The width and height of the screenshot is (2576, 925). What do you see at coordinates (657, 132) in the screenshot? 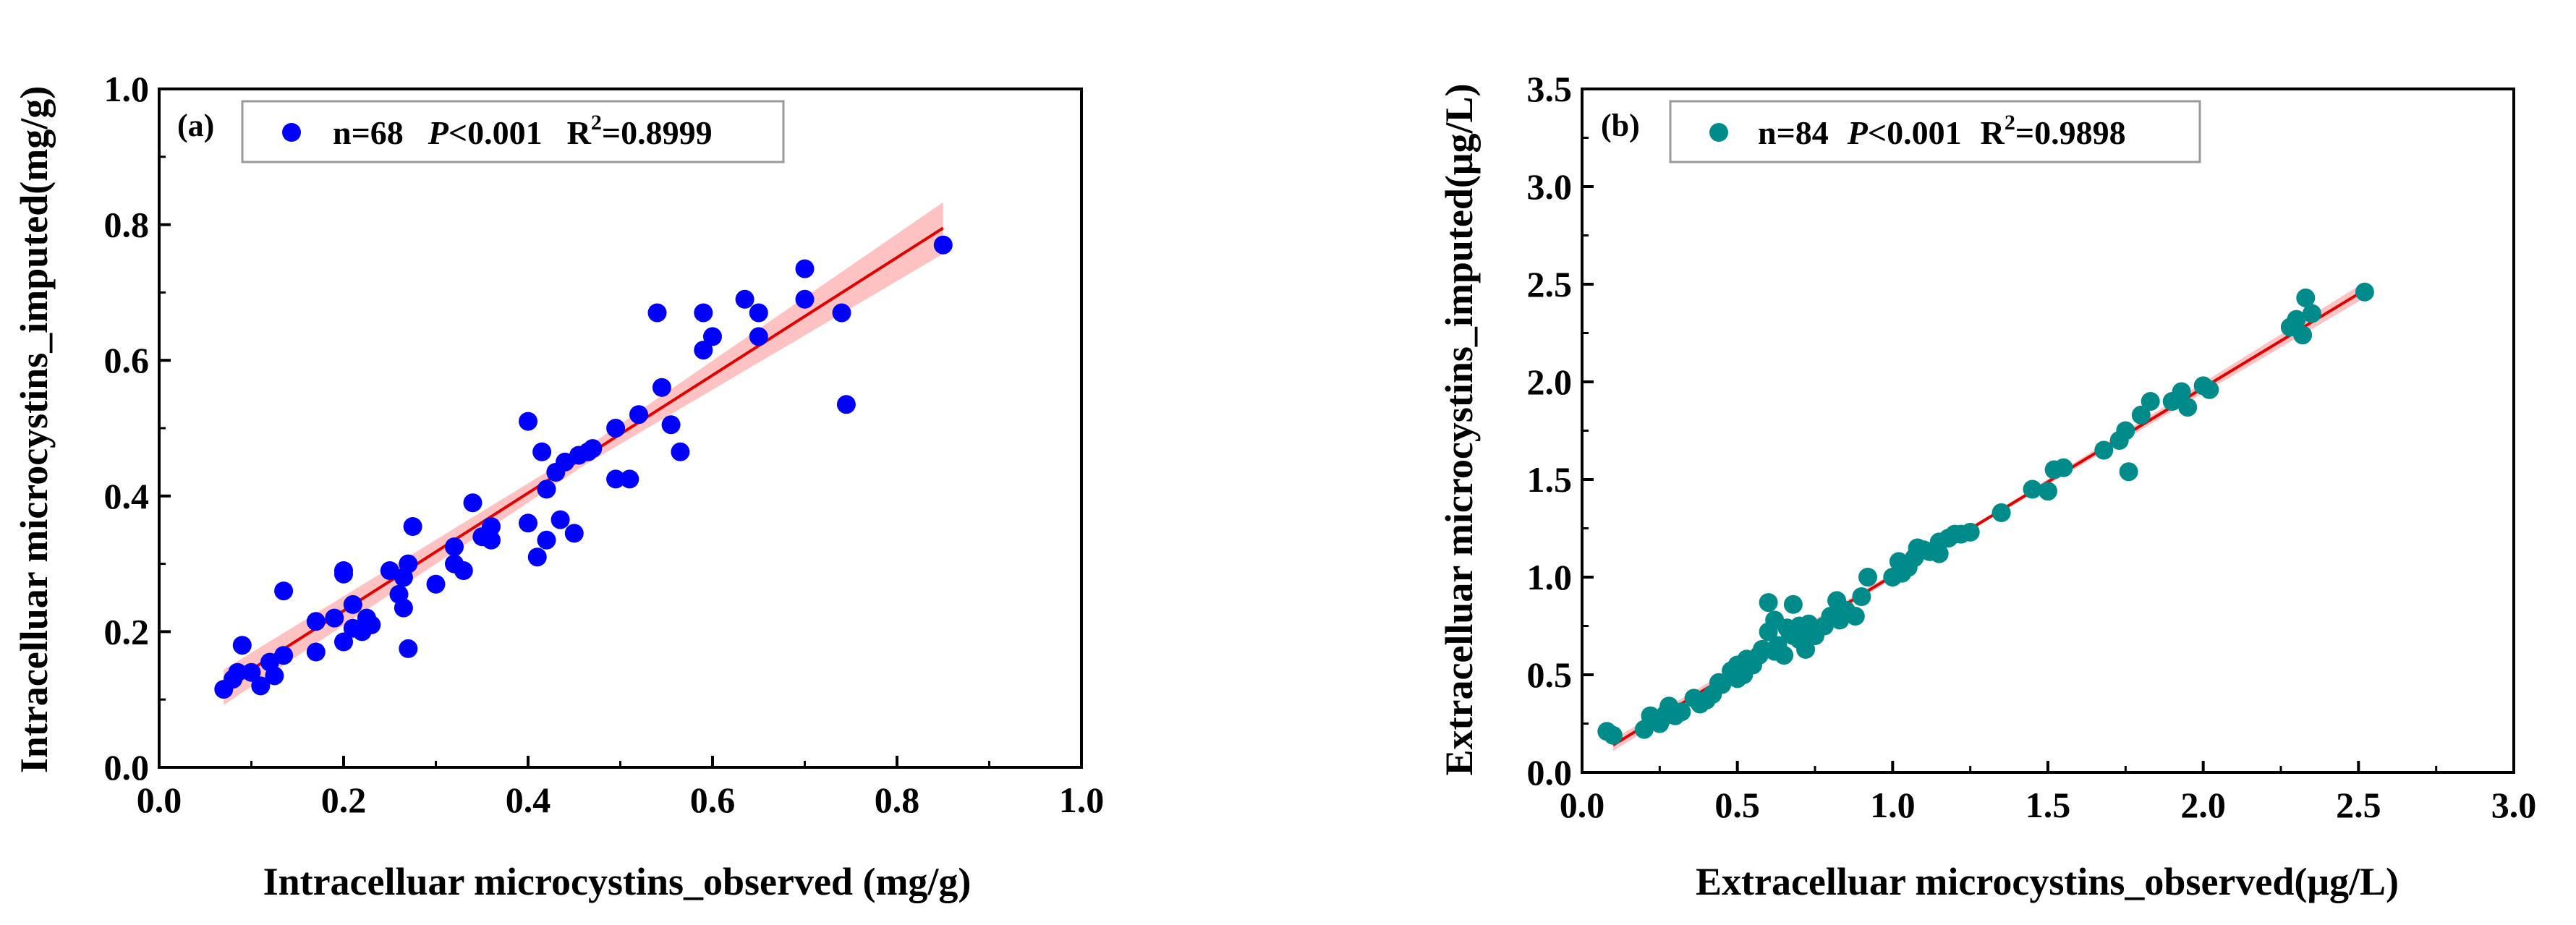
I see `legend-r2-value-a: =0.8999` at bounding box center [657, 132].